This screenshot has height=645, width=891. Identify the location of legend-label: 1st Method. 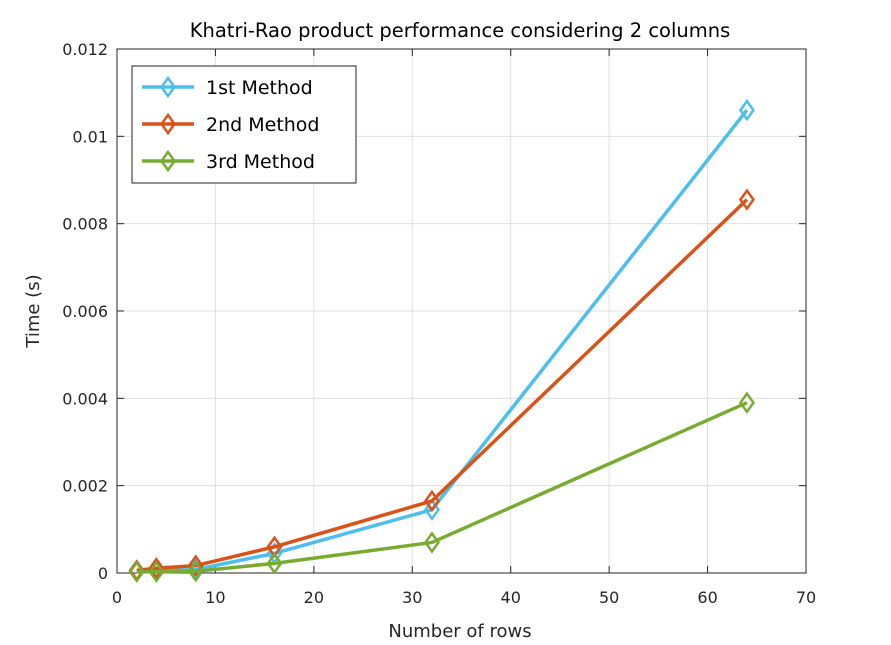
(259, 88).